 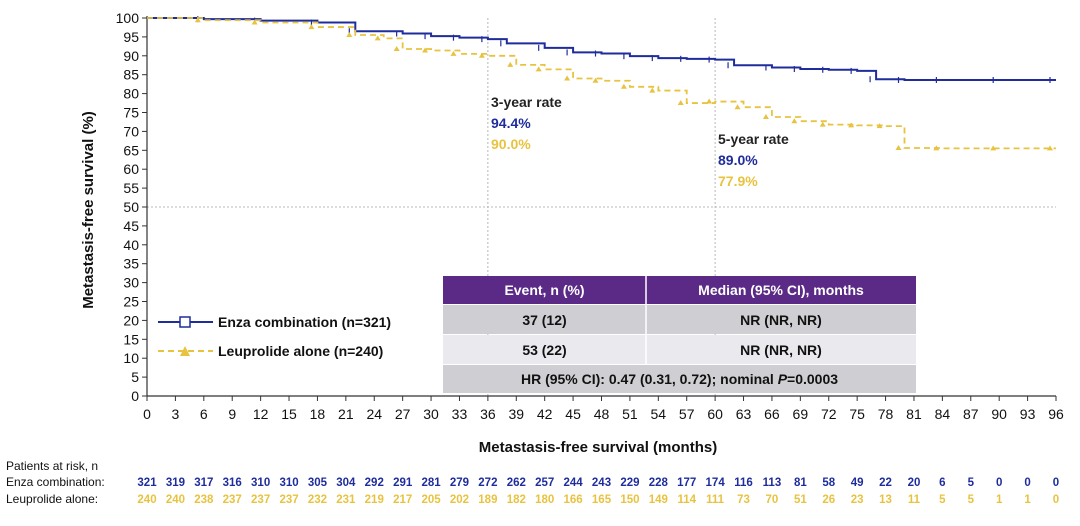 I want to click on y-tick-label: 80, so click(x=131, y=94).